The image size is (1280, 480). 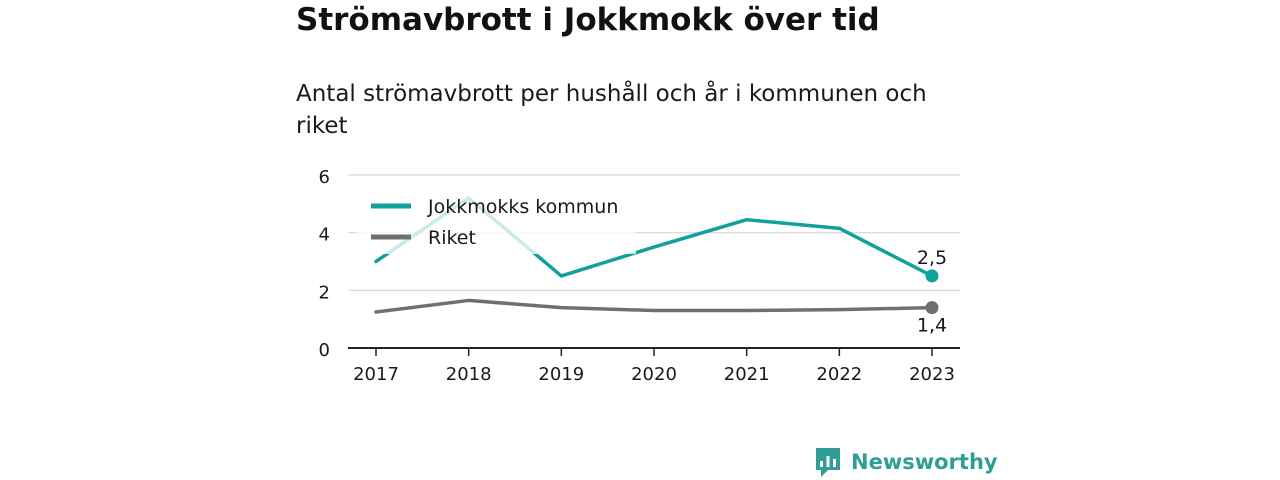 I want to click on legend: Jokkmokks kommun Riket, so click(x=496, y=220).